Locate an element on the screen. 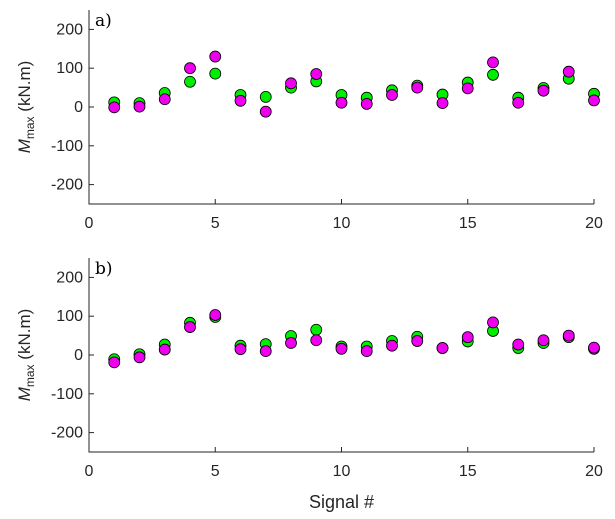  panel-label: b) is located at coordinates (104, 269).